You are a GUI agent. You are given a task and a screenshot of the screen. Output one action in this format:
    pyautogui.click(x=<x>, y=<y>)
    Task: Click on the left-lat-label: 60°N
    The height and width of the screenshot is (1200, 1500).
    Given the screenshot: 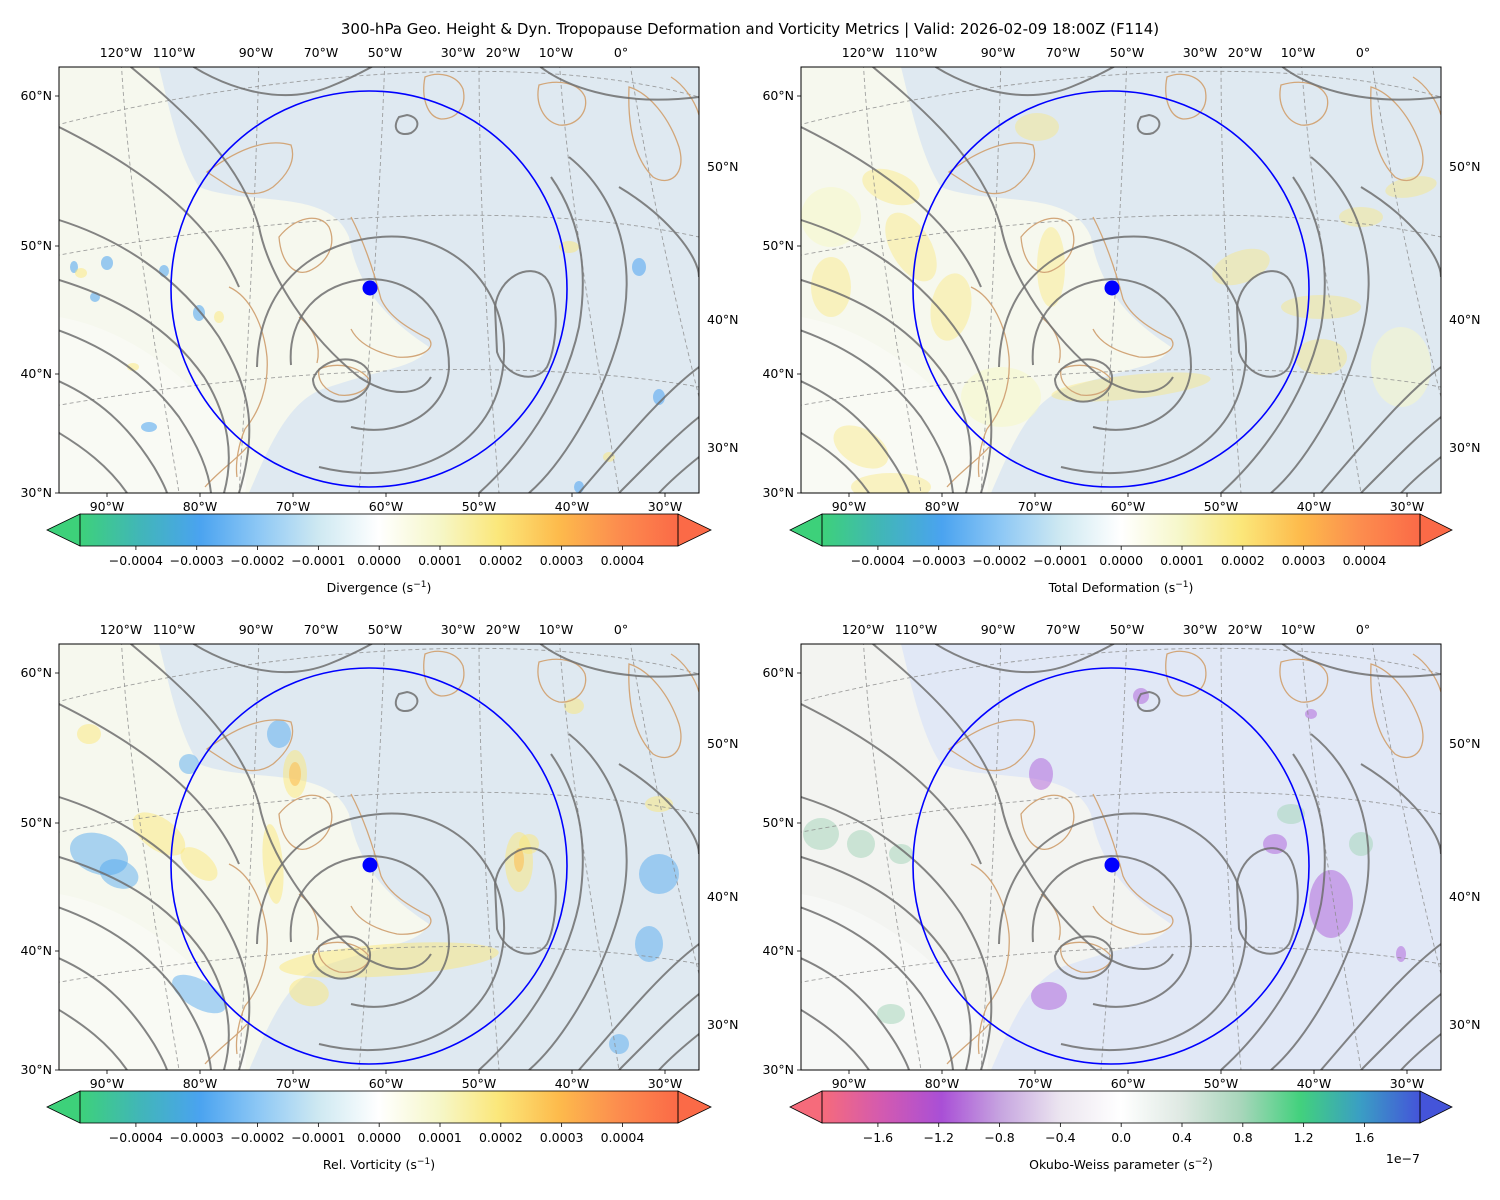 What is the action you would take?
    pyautogui.click(x=36, y=95)
    